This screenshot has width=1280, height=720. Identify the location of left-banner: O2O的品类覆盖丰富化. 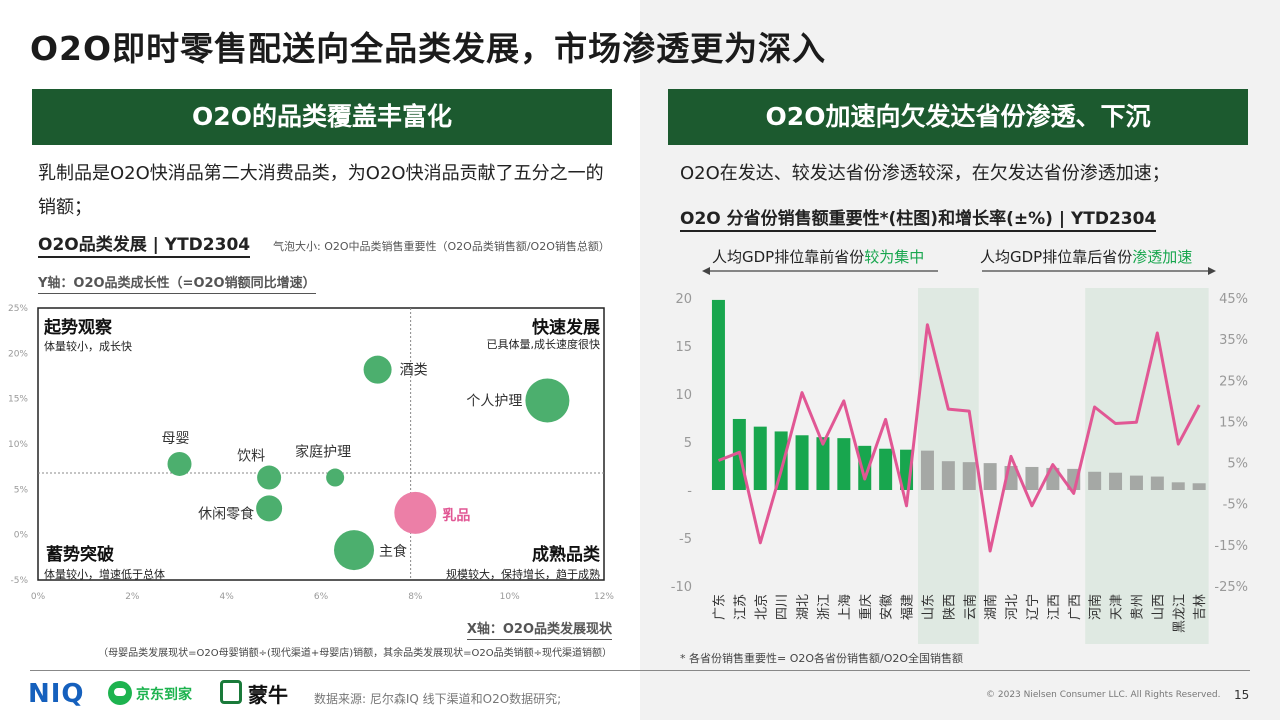
(322, 117).